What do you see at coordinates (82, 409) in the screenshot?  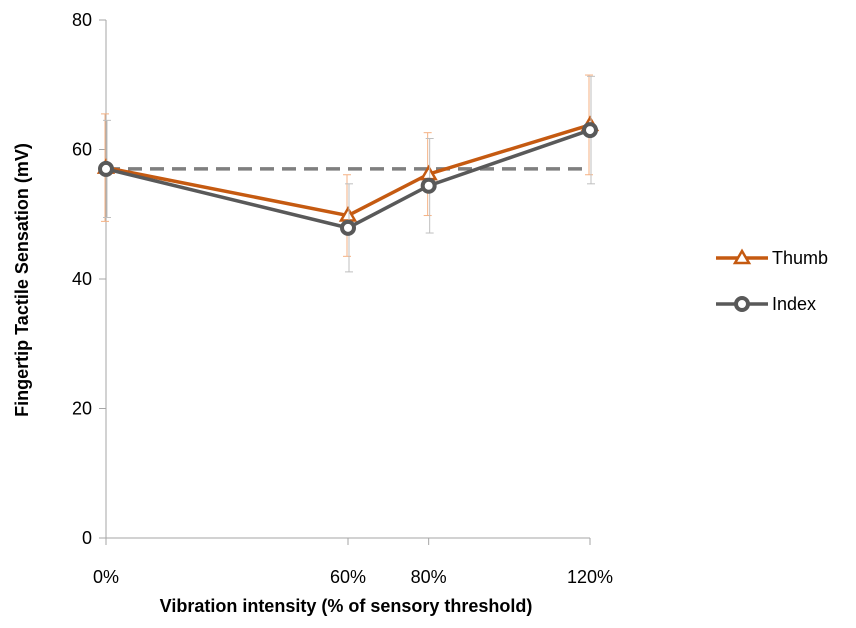 I see `y-tick-label: 20` at bounding box center [82, 409].